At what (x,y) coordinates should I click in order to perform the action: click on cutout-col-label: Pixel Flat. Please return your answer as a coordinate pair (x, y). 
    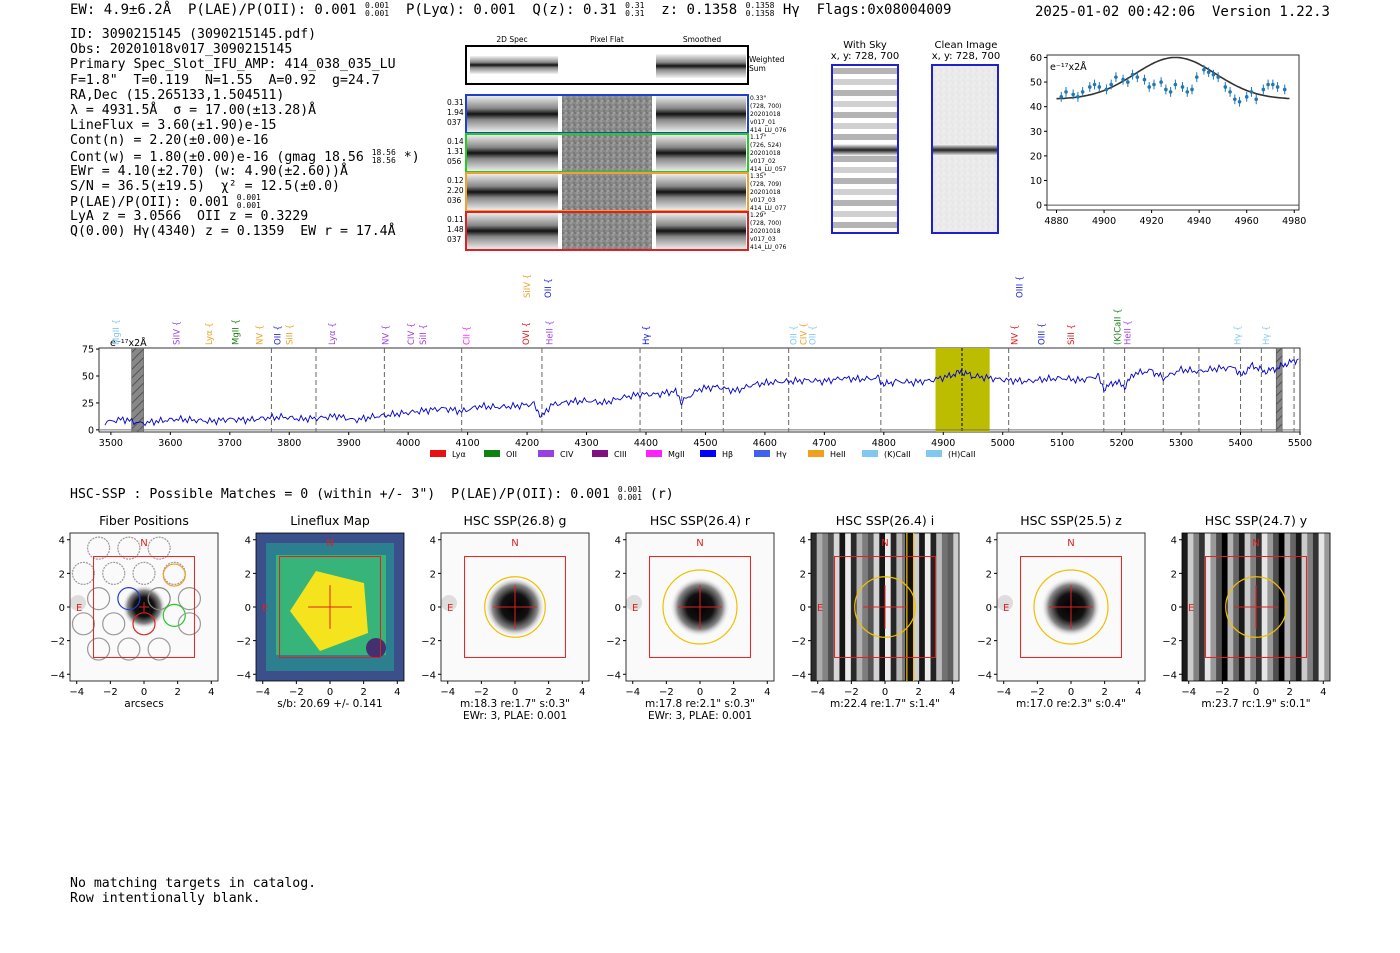
    Looking at the image, I should click on (607, 39).